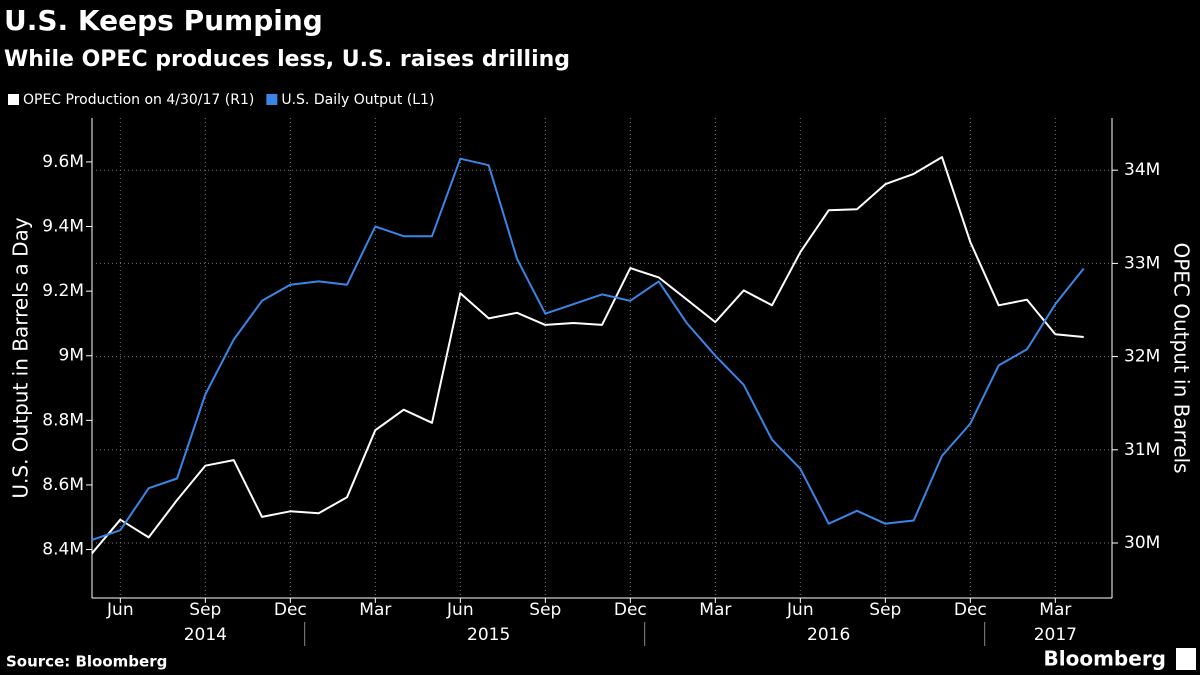  I want to click on y2-axis-label: OPEC Output in Barrels, so click(1182, 357).